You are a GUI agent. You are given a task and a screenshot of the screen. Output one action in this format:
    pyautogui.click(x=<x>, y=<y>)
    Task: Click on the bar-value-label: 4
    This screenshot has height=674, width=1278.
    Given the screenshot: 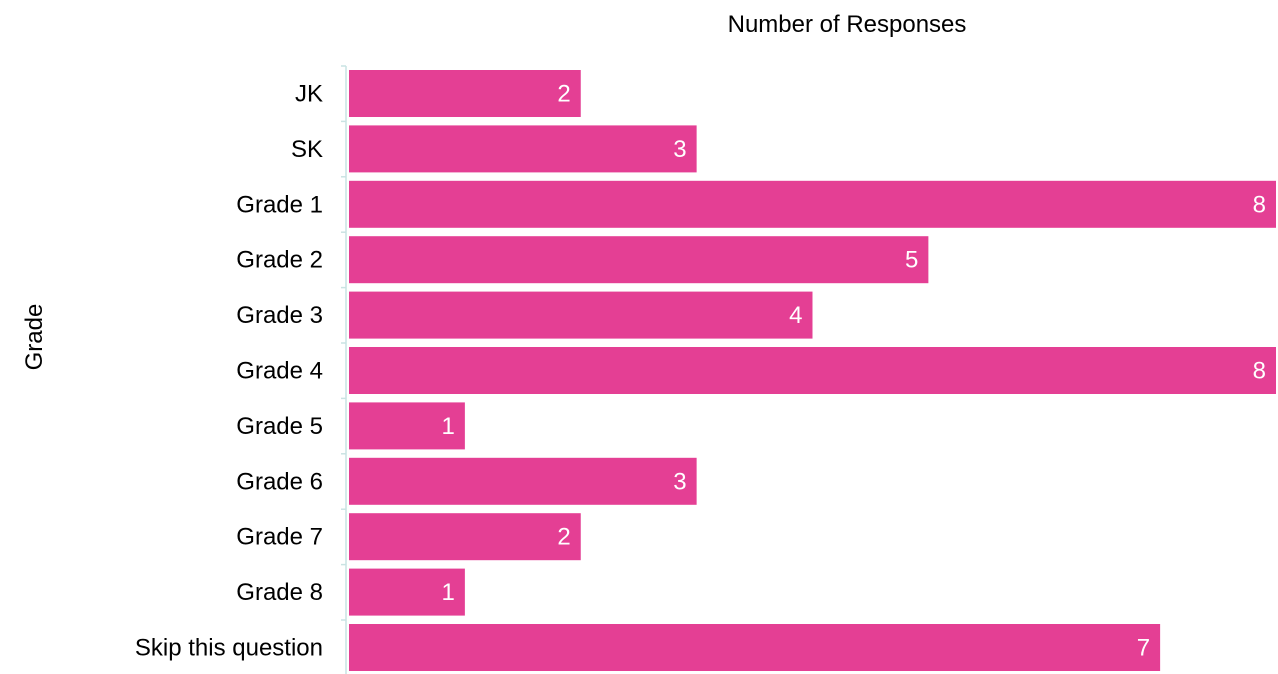 What is the action you would take?
    pyautogui.click(x=795, y=315)
    